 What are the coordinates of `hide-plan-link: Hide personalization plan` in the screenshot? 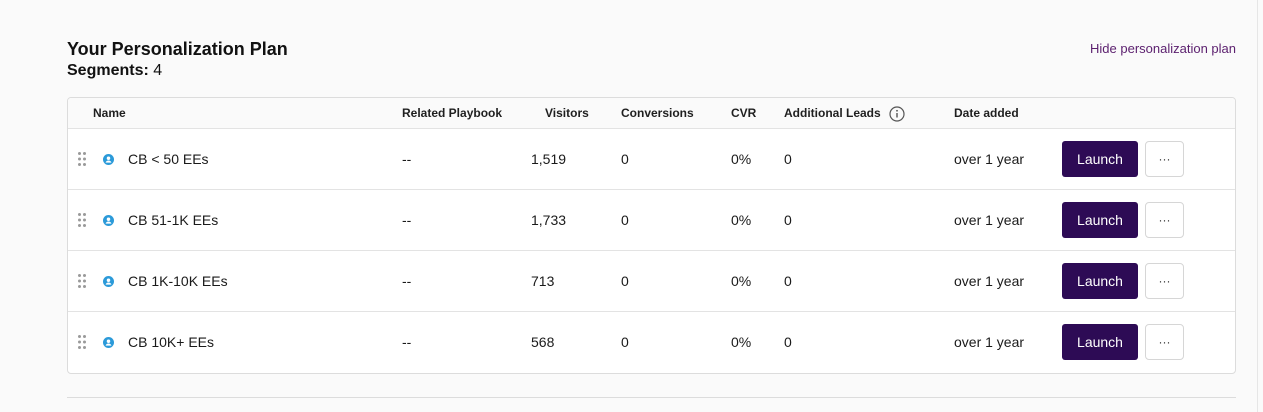 It's located at (1163, 48).